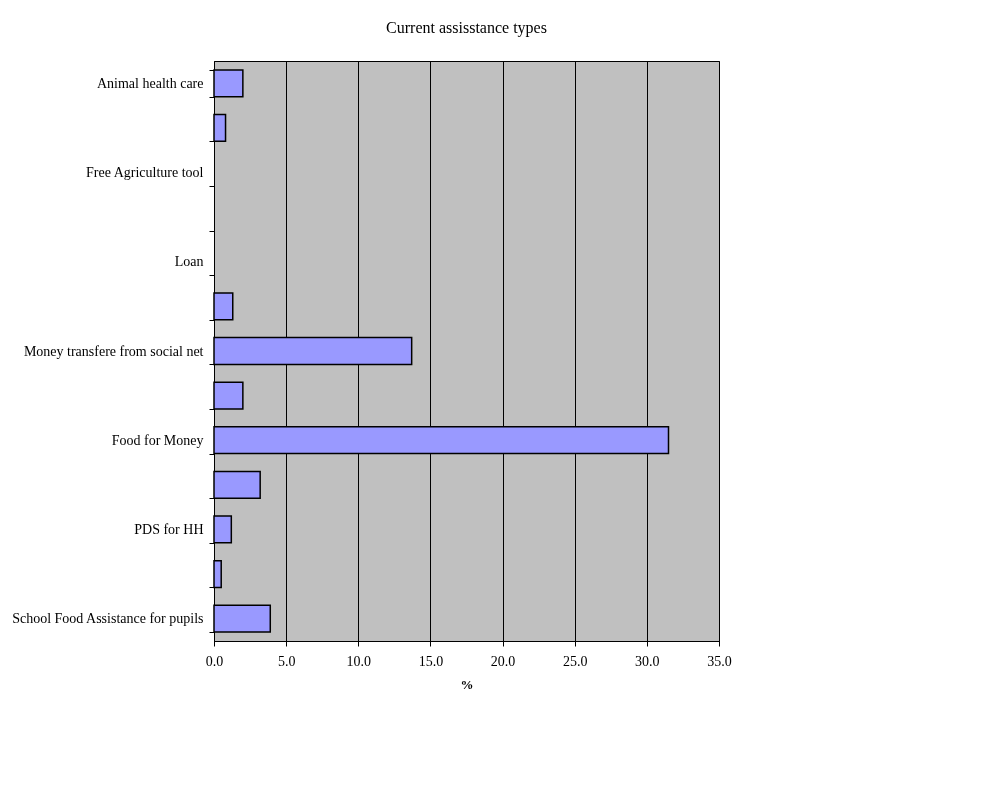 The image size is (1006, 785). I want to click on x-tick-label: 35.0, so click(719, 661).